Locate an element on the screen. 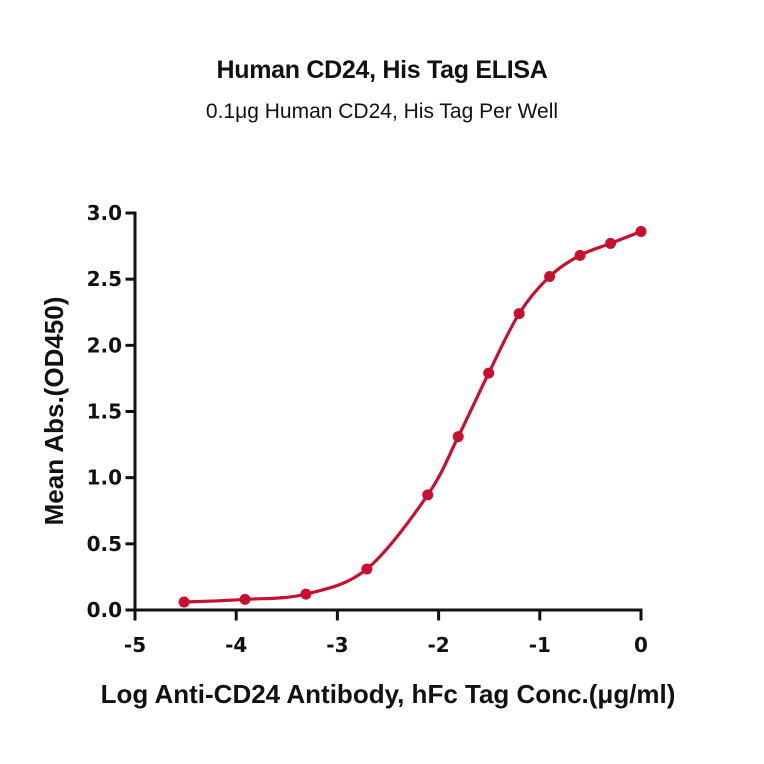 The width and height of the screenshot is (764, 764). x-tick-label: -2 is located at coordinates (438, 645).